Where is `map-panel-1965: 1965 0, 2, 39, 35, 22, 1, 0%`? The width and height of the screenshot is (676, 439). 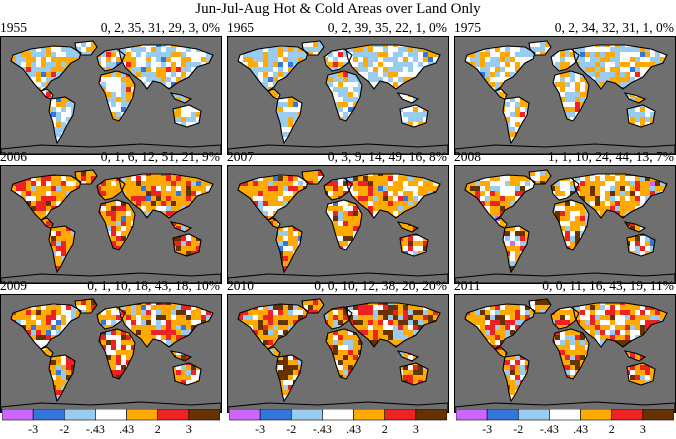 map-panel-1965: 1965 0, 2, 39, 35, 22, 1, 0% is located at coordinates (338, 87).